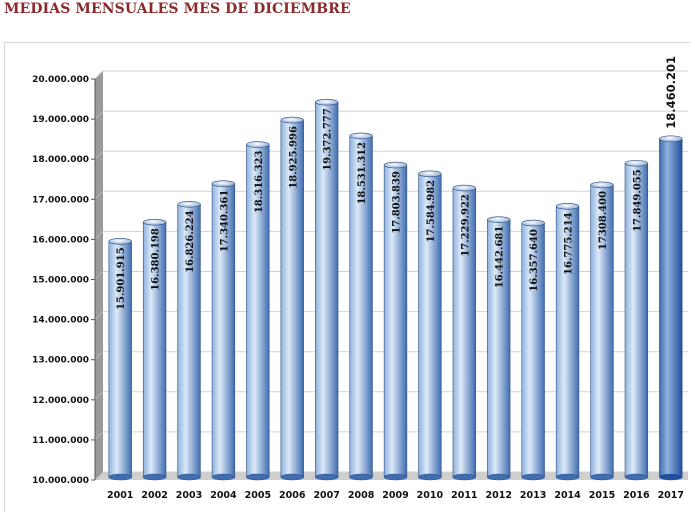 The image size is (695, 515). Describe the element at coordinates (534, 260) in the screenshot. I see `bar-value-label: 16.357.640` at that location.